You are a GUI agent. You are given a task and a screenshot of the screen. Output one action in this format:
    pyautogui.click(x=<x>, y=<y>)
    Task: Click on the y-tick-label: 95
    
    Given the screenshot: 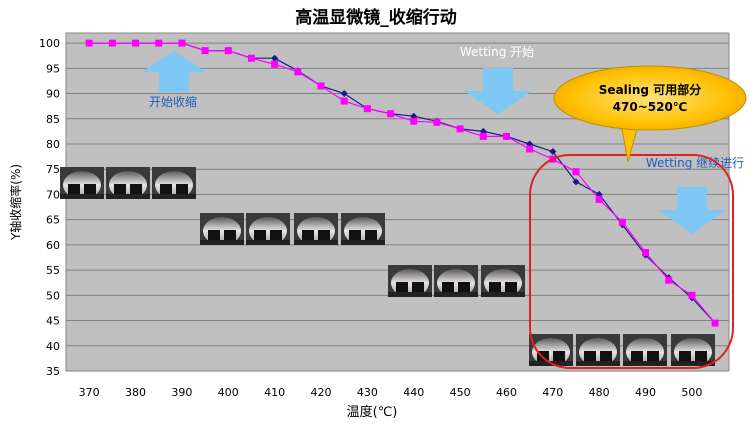 What is the action you would take?
    pyautogui.click(x=53, y=68)
    